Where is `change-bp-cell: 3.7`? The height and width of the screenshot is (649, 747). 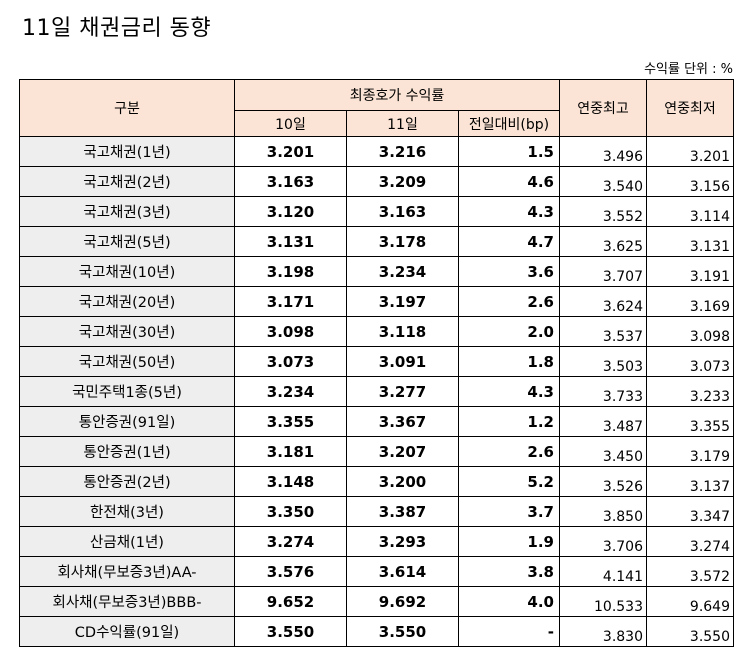
change-bp-cell: 3.7 is located at coordinates (509, 511).